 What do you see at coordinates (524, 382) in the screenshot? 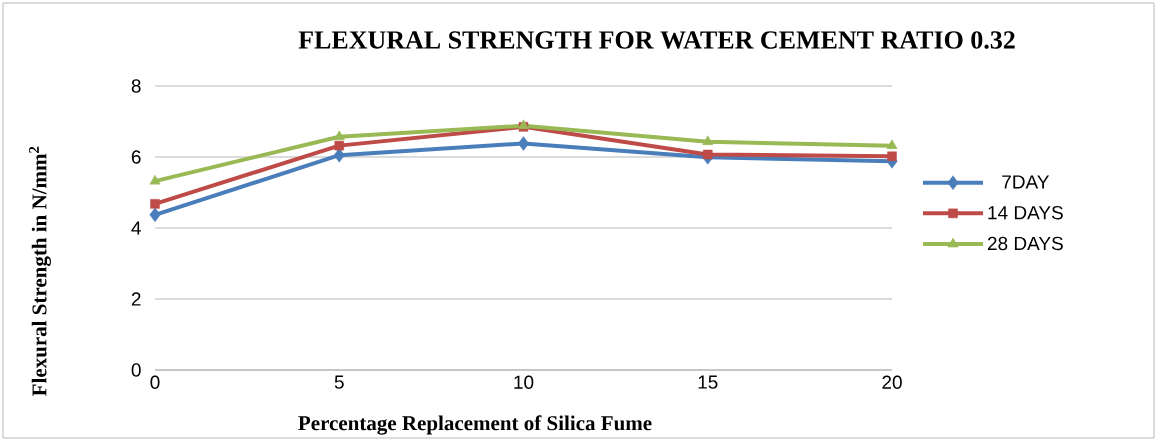
I see `x-tick-label: 10` at bounding box center [524, 382].